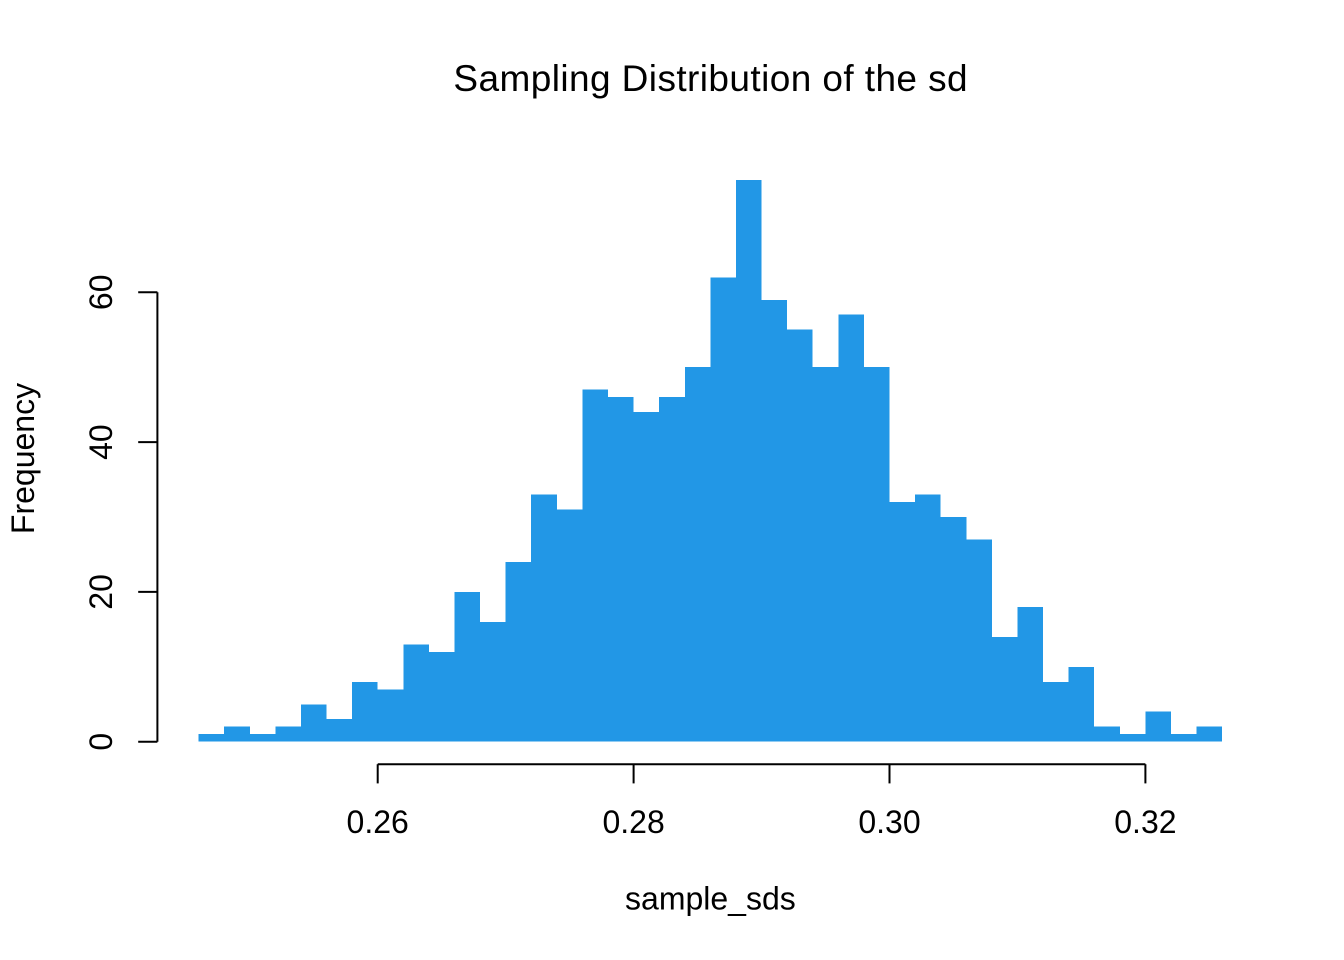 The width and height of the screenshot is (1344, 960). Describe the element at coordinates (378, 822) in the screenshot. I see `svg-text: 0.26` at that location.